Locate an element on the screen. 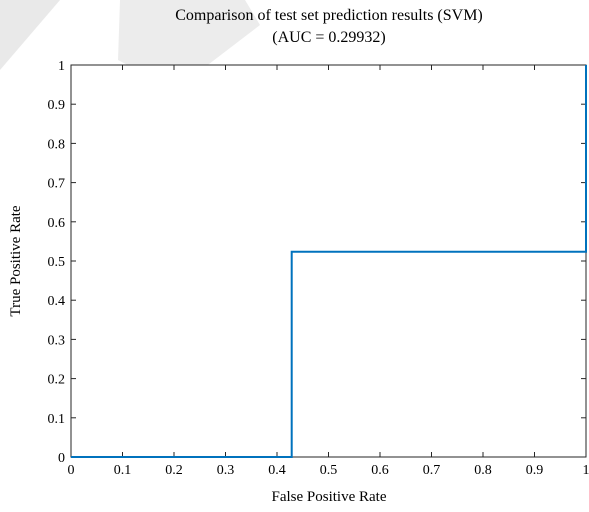 The height and width of the screenshot is (512, 589). y-axis-label: True Positive Rate is located at coordinates (16, 260).